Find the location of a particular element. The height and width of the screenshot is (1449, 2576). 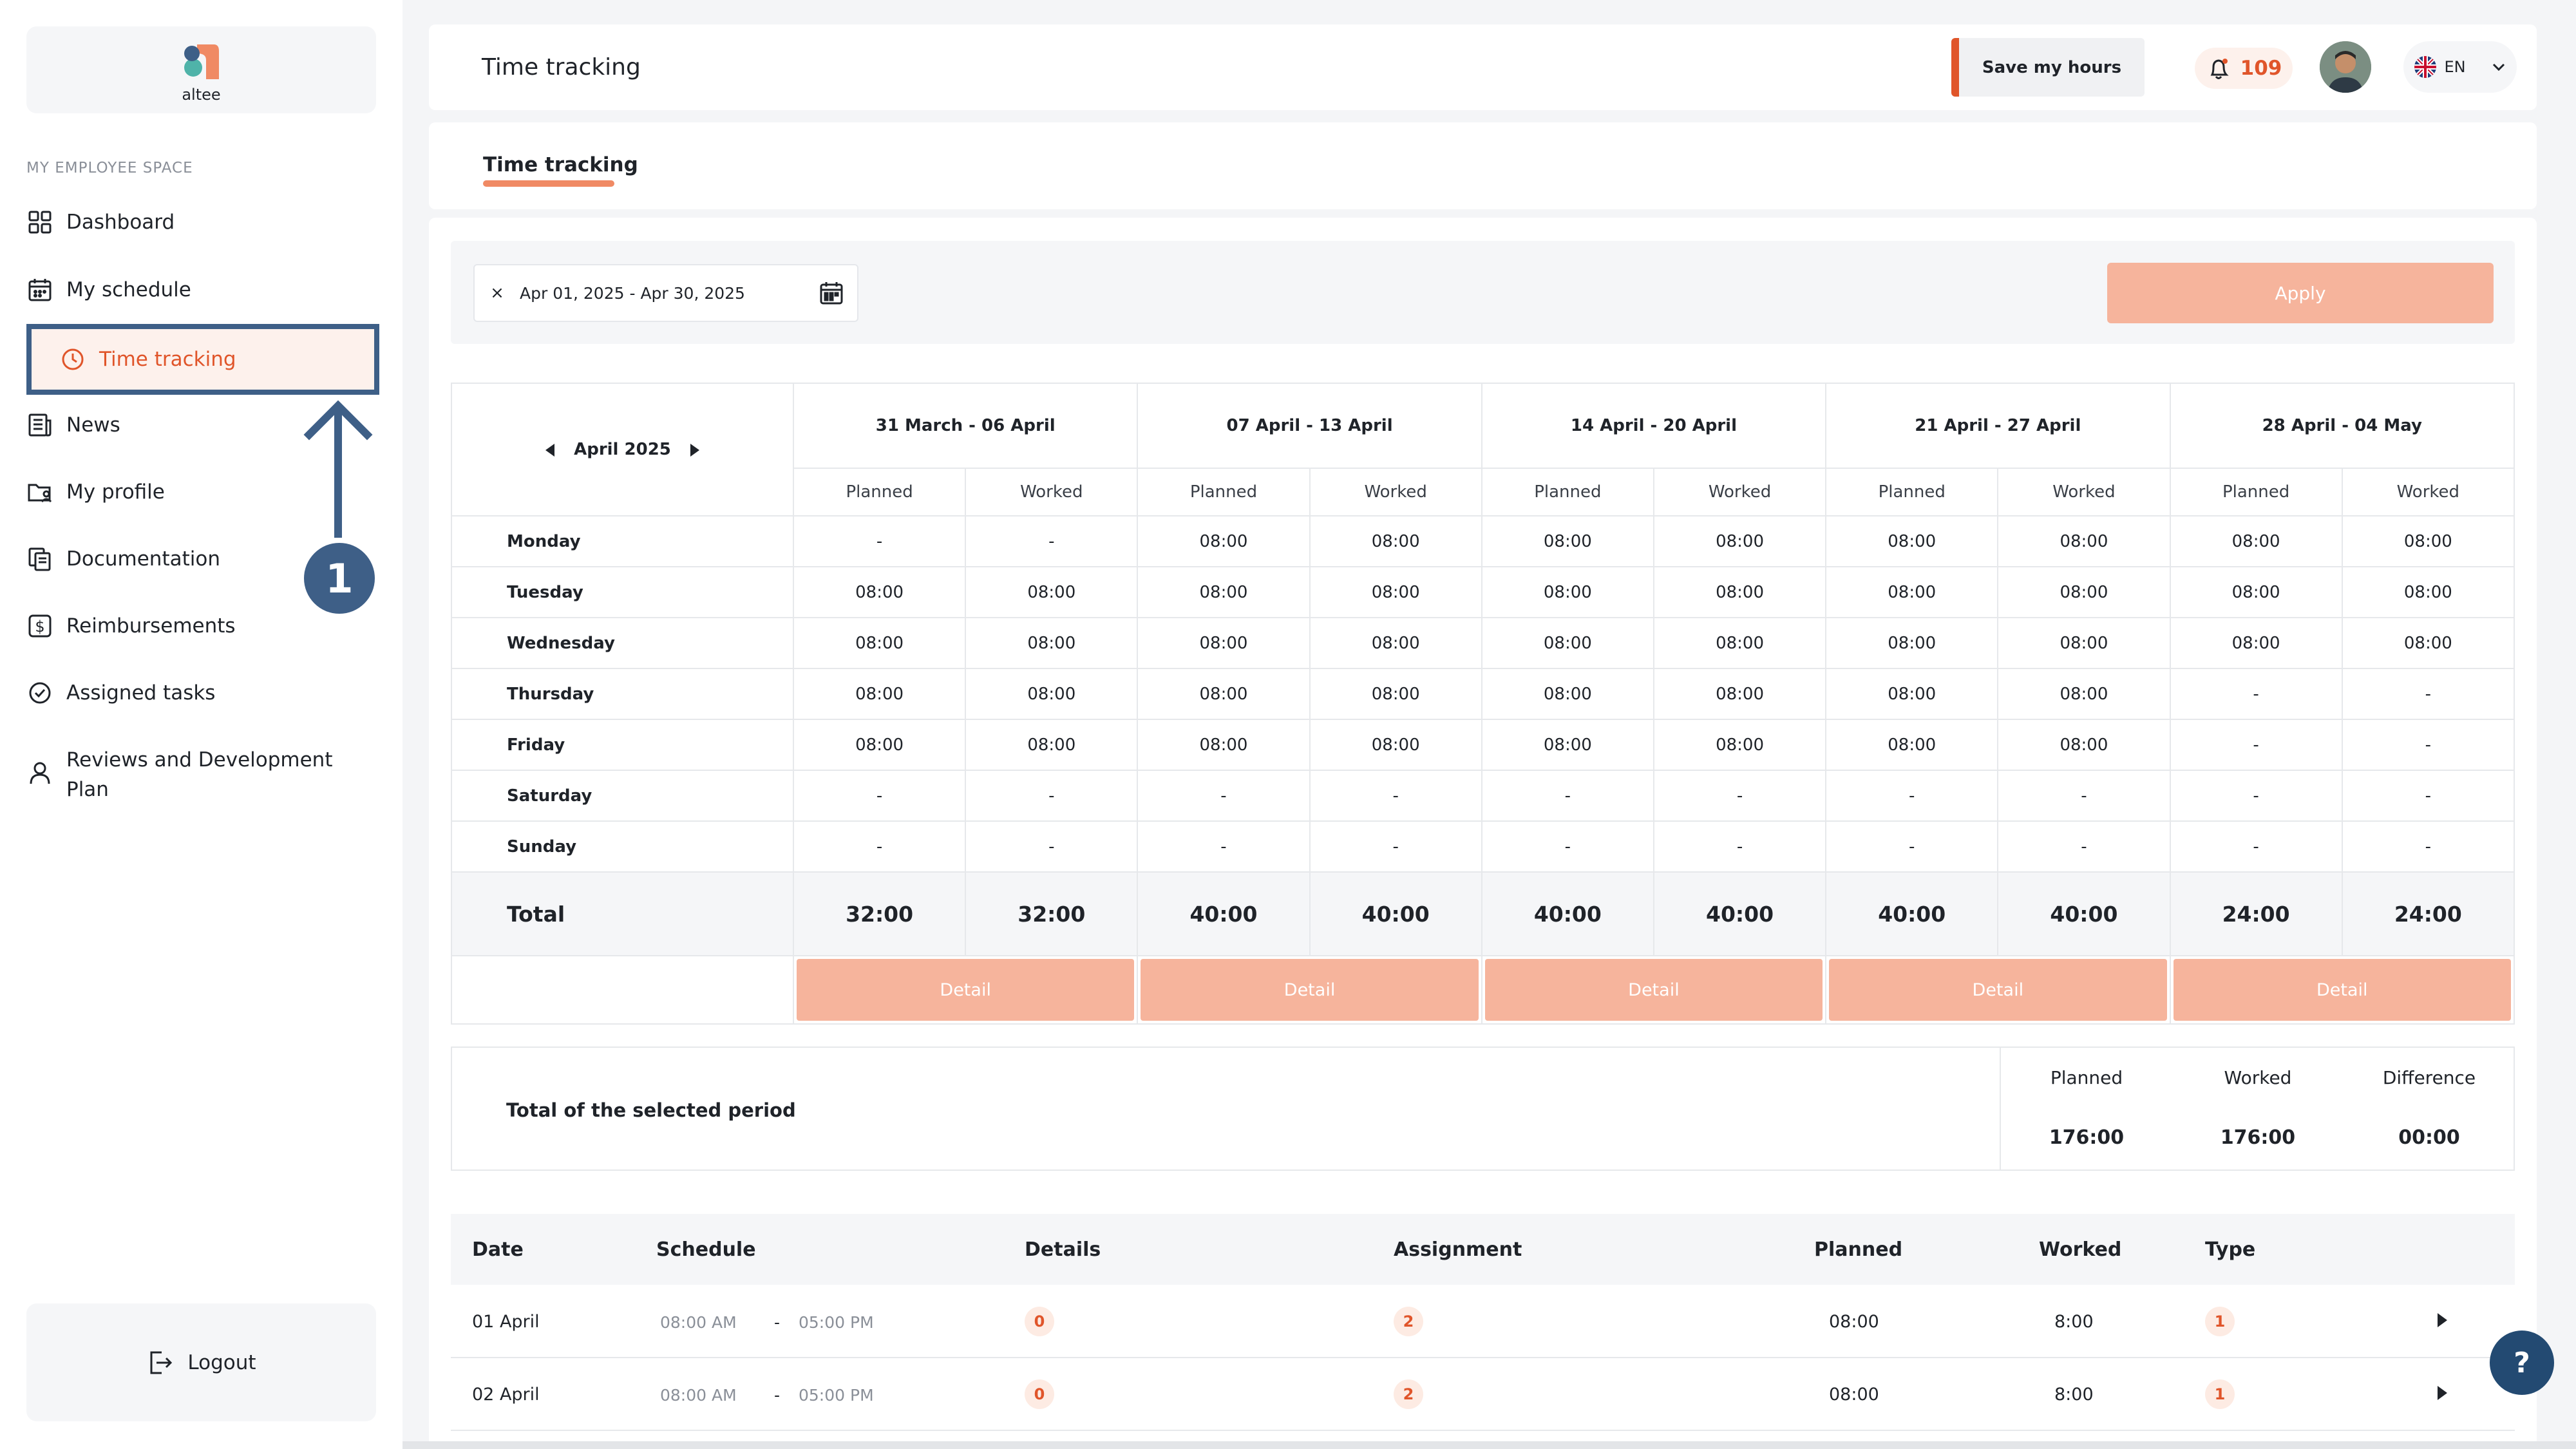

sidebar-item-label: My schedule is located at coordinates (128, 289).